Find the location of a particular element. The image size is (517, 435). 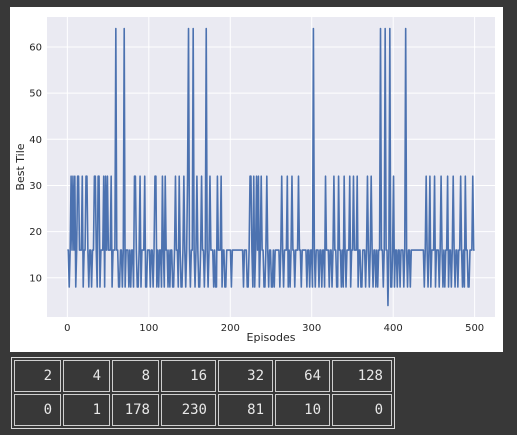

x-tick-label: 0 is located at coordinates (67, 328).